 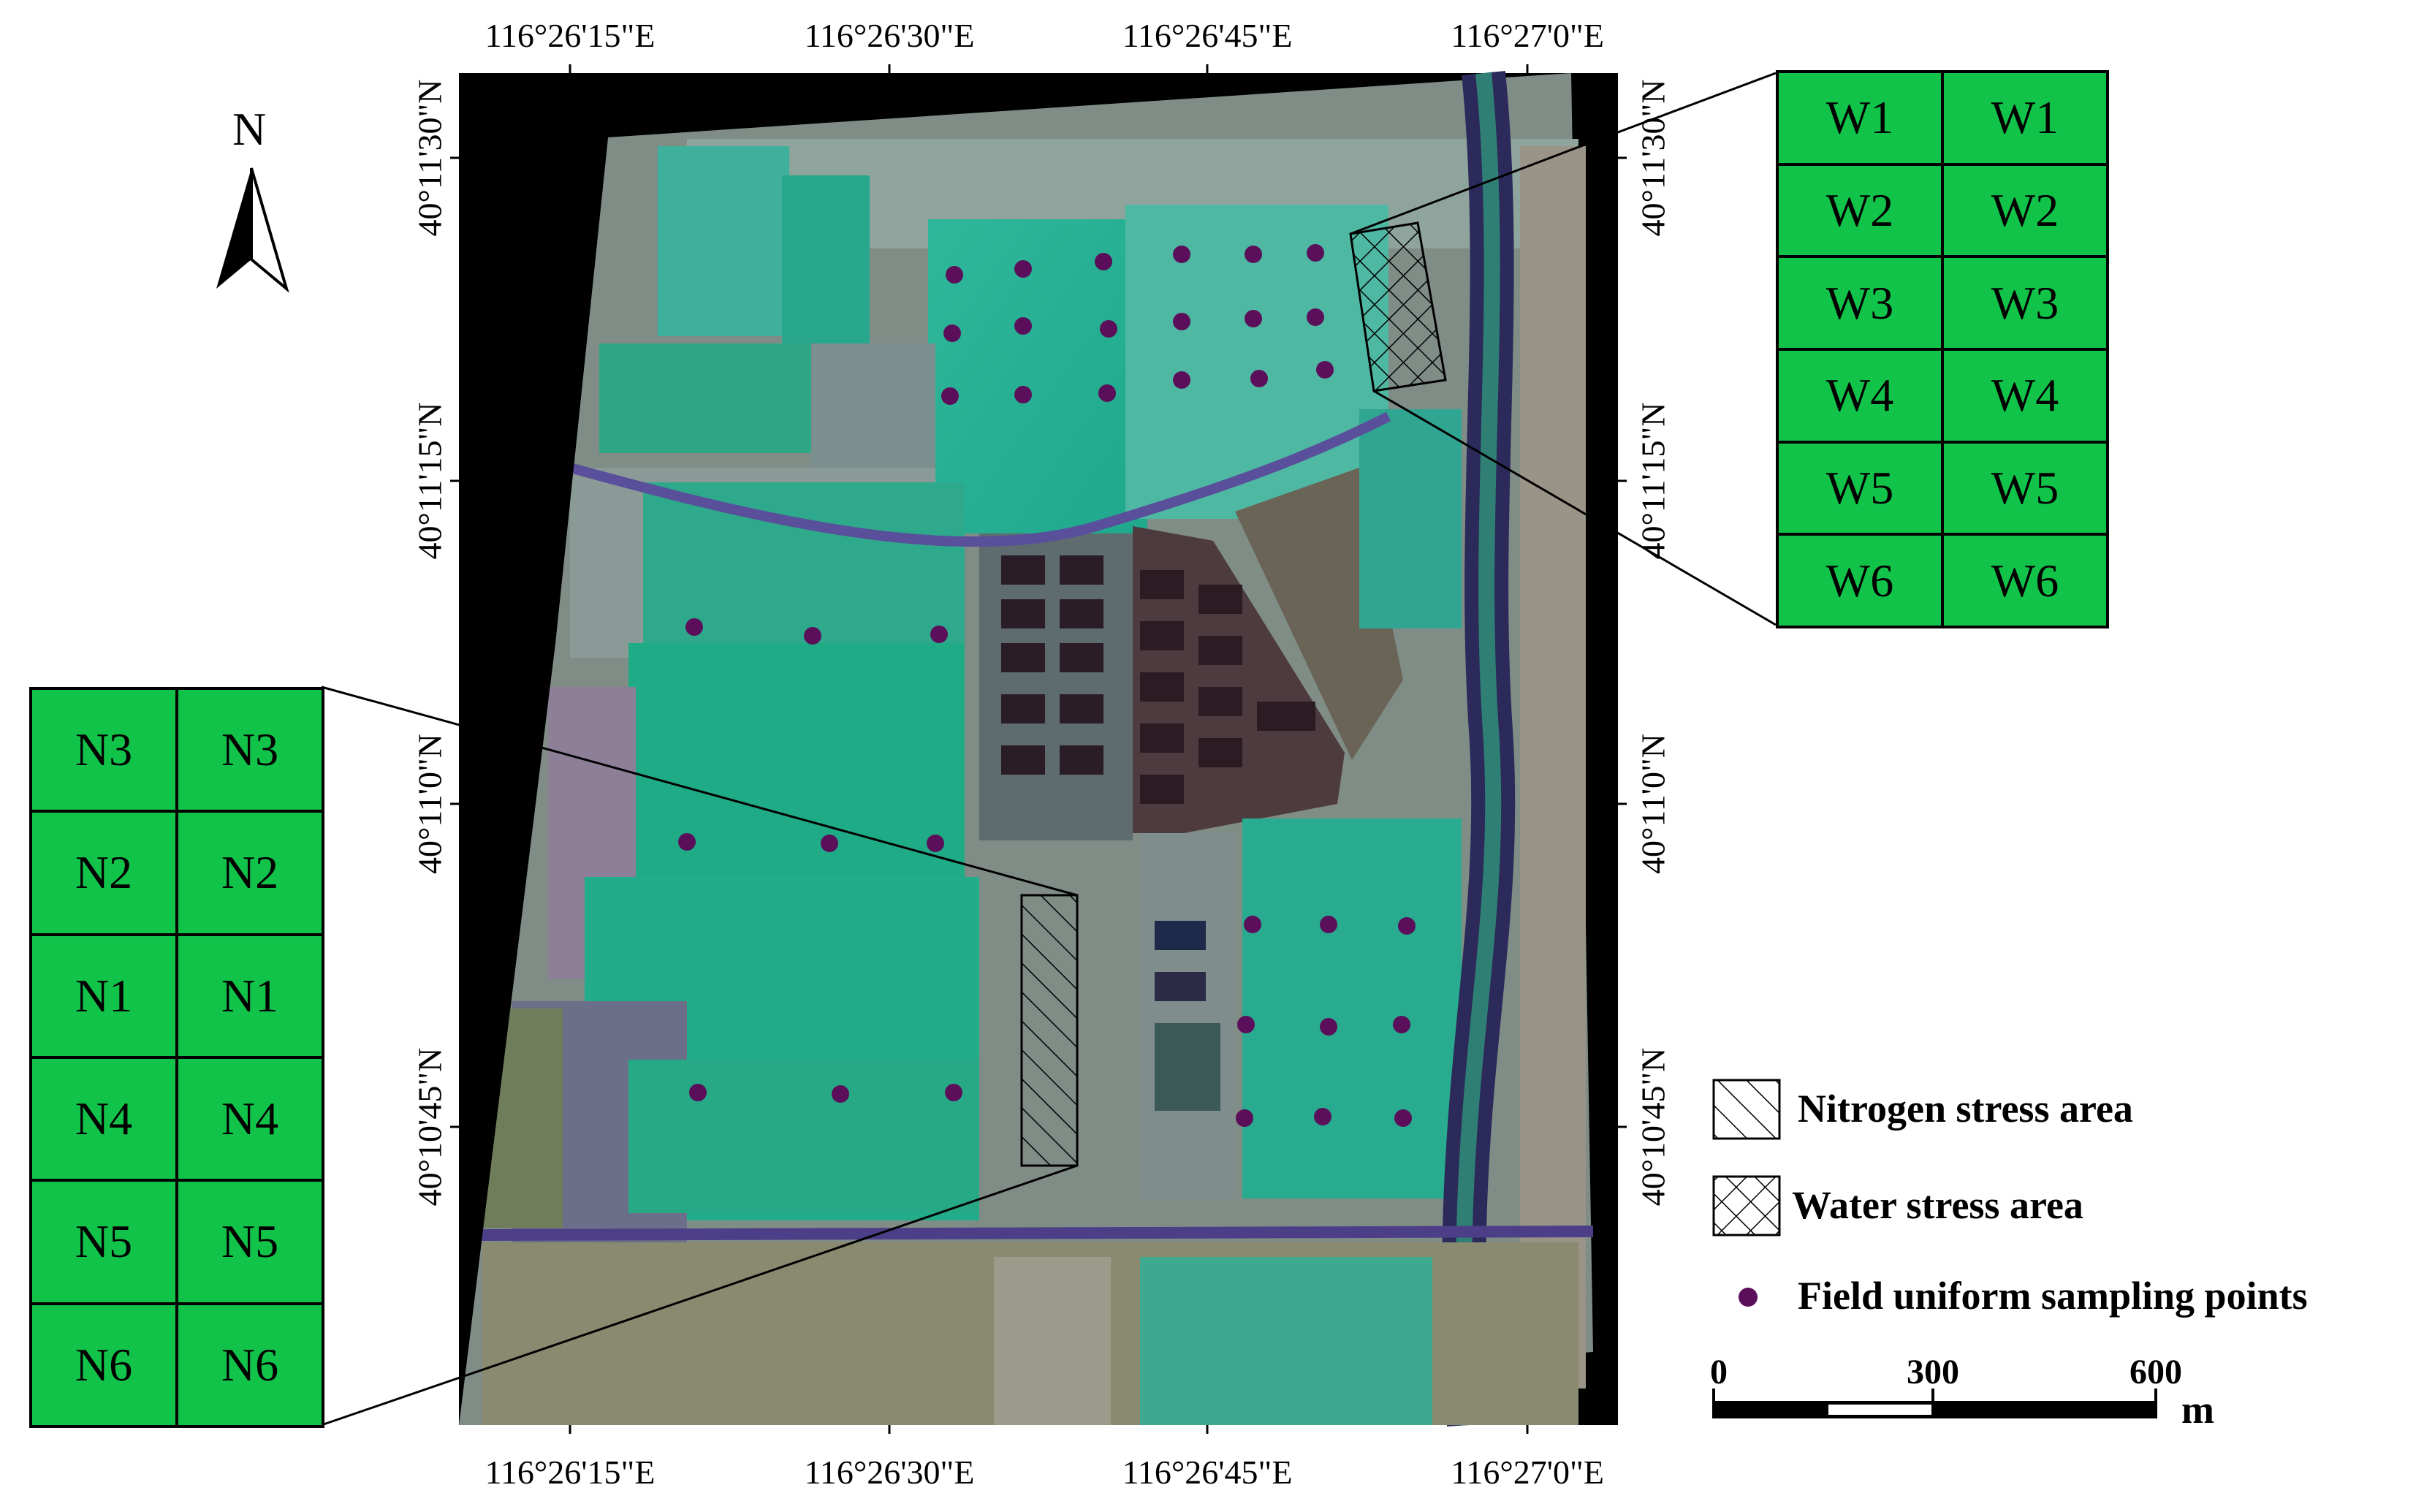 What do you see at coordinates (430, 1127) in the screenshot?
I see `left-lat-label: 40°10'45"N` at bounding box center [430, 1127].